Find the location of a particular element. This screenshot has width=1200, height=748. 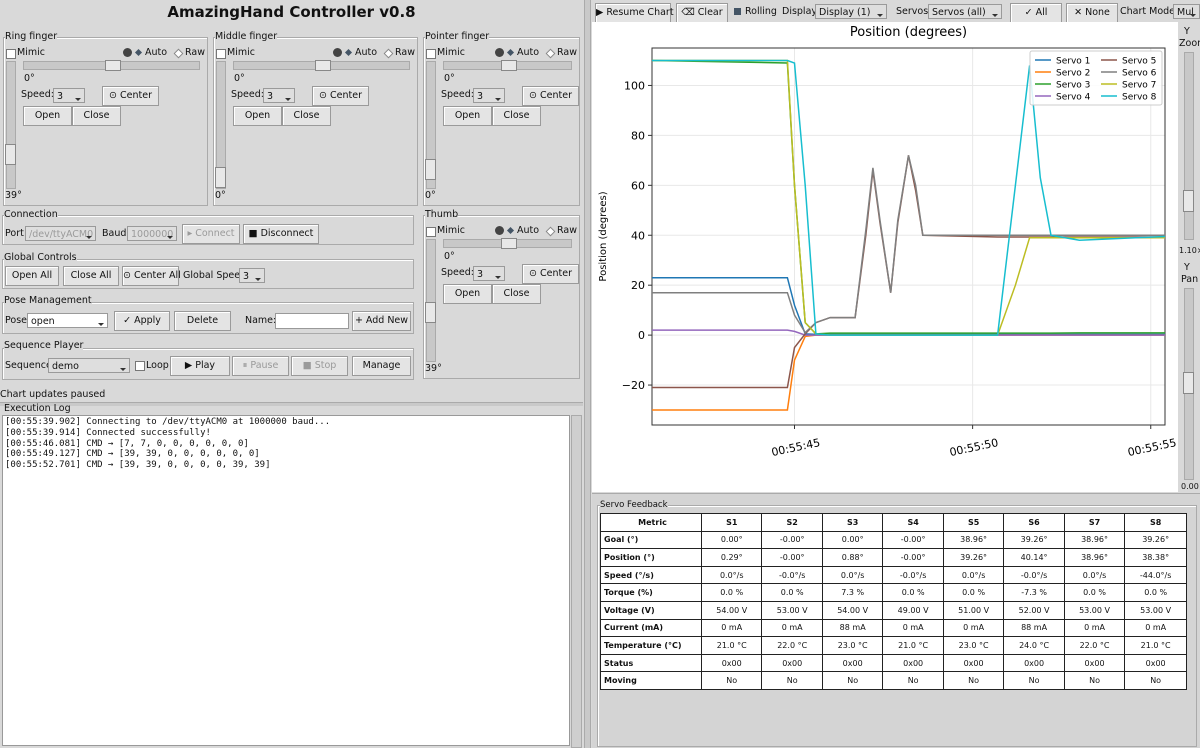

disconnect-button: ■ Disconnect is located at coordinates (281, 234).